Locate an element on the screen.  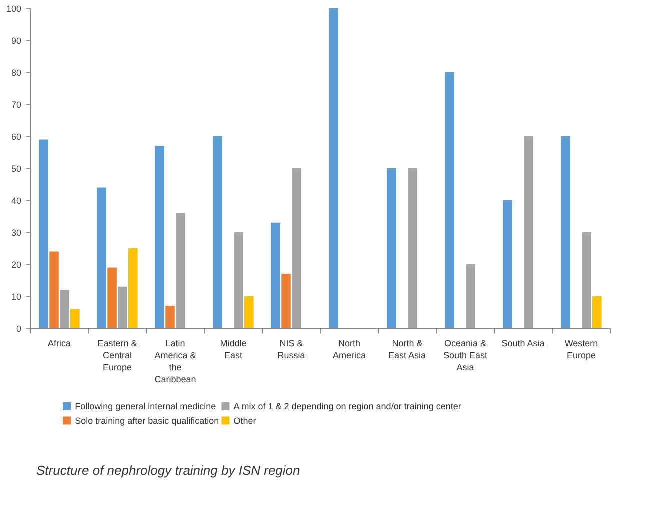
x-tick-label: Oceania & South East Asia is located at coordinates (465, 355).